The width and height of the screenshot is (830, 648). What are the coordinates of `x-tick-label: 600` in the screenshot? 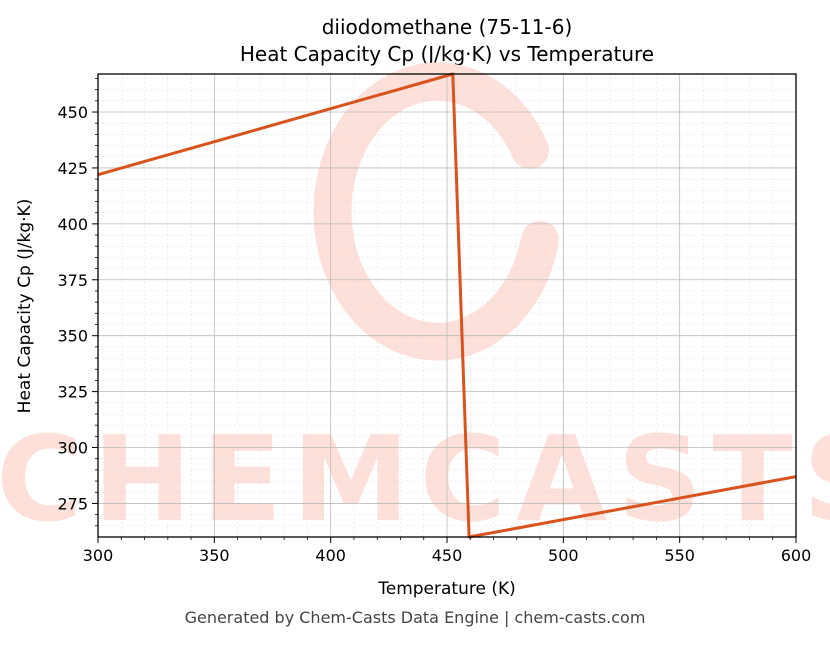 It's located at (796, 555).